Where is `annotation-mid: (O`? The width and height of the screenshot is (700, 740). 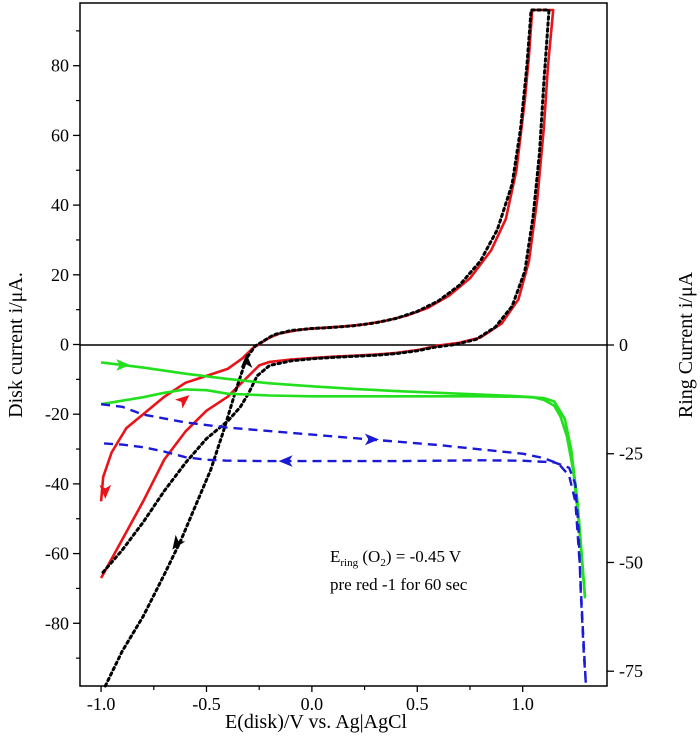
annotation-mid: (O is located at coordinates (369, 556).